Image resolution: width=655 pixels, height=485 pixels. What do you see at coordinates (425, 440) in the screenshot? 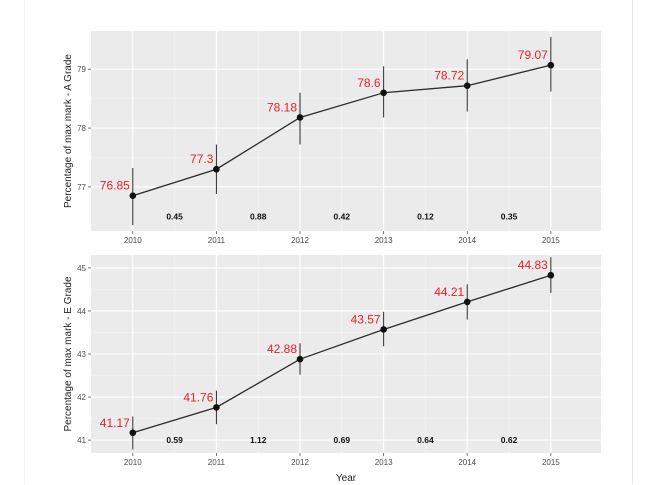
I see `difference-annotation: 0.64` at bounding box center [425, 440].